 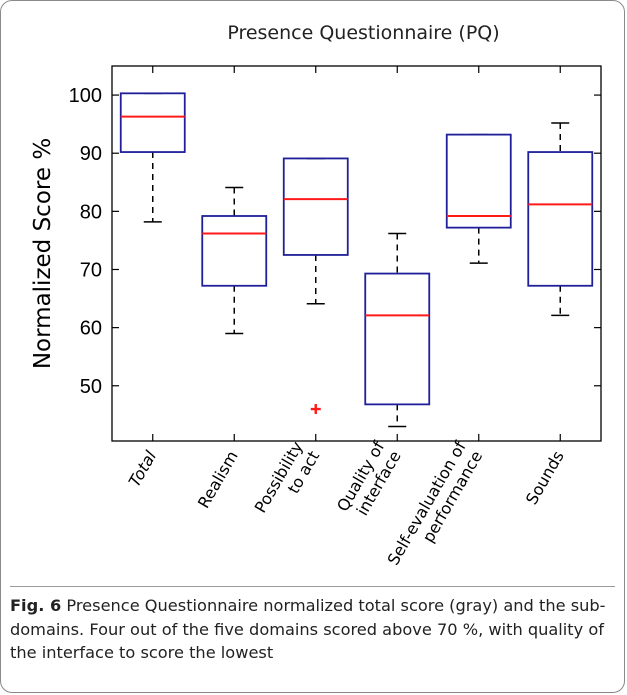 I want to click on x-tick-label-0: Total, so click(x=143, y=468).